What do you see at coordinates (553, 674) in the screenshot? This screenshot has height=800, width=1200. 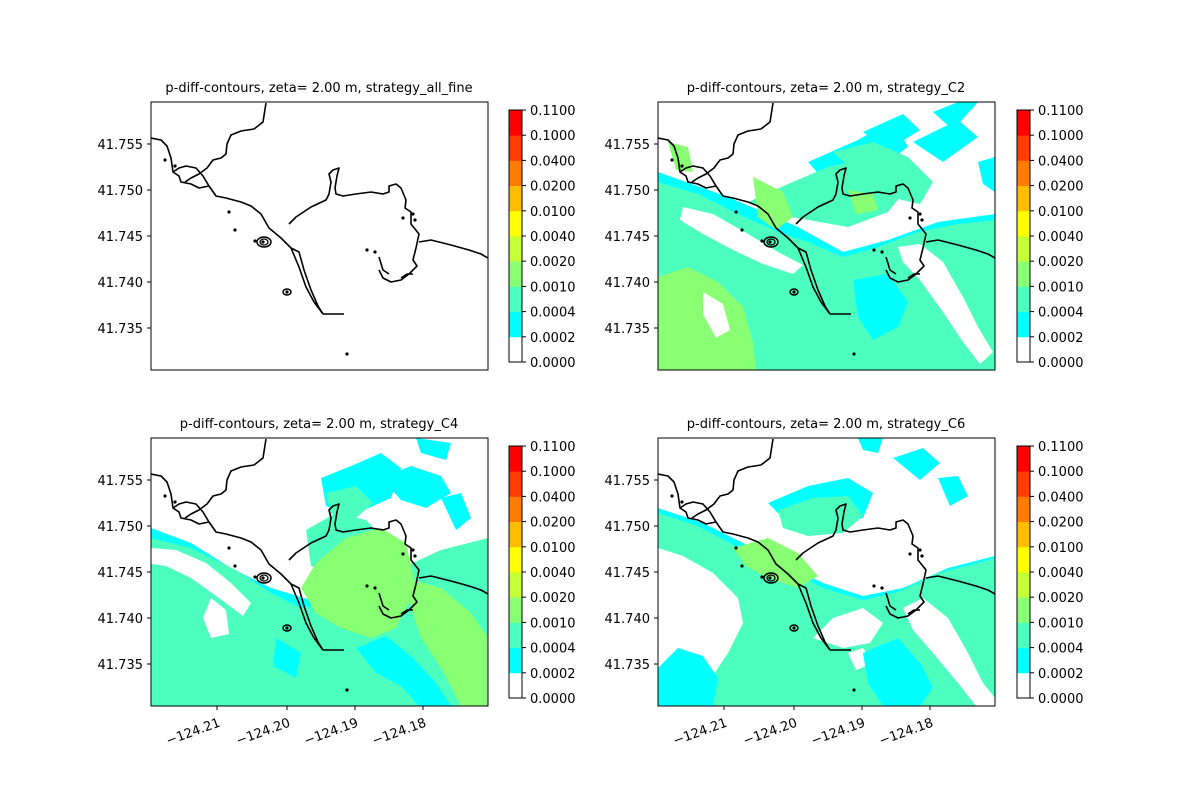 I see `colorbar-label: 0.0002` at bounding box center [553, 674].